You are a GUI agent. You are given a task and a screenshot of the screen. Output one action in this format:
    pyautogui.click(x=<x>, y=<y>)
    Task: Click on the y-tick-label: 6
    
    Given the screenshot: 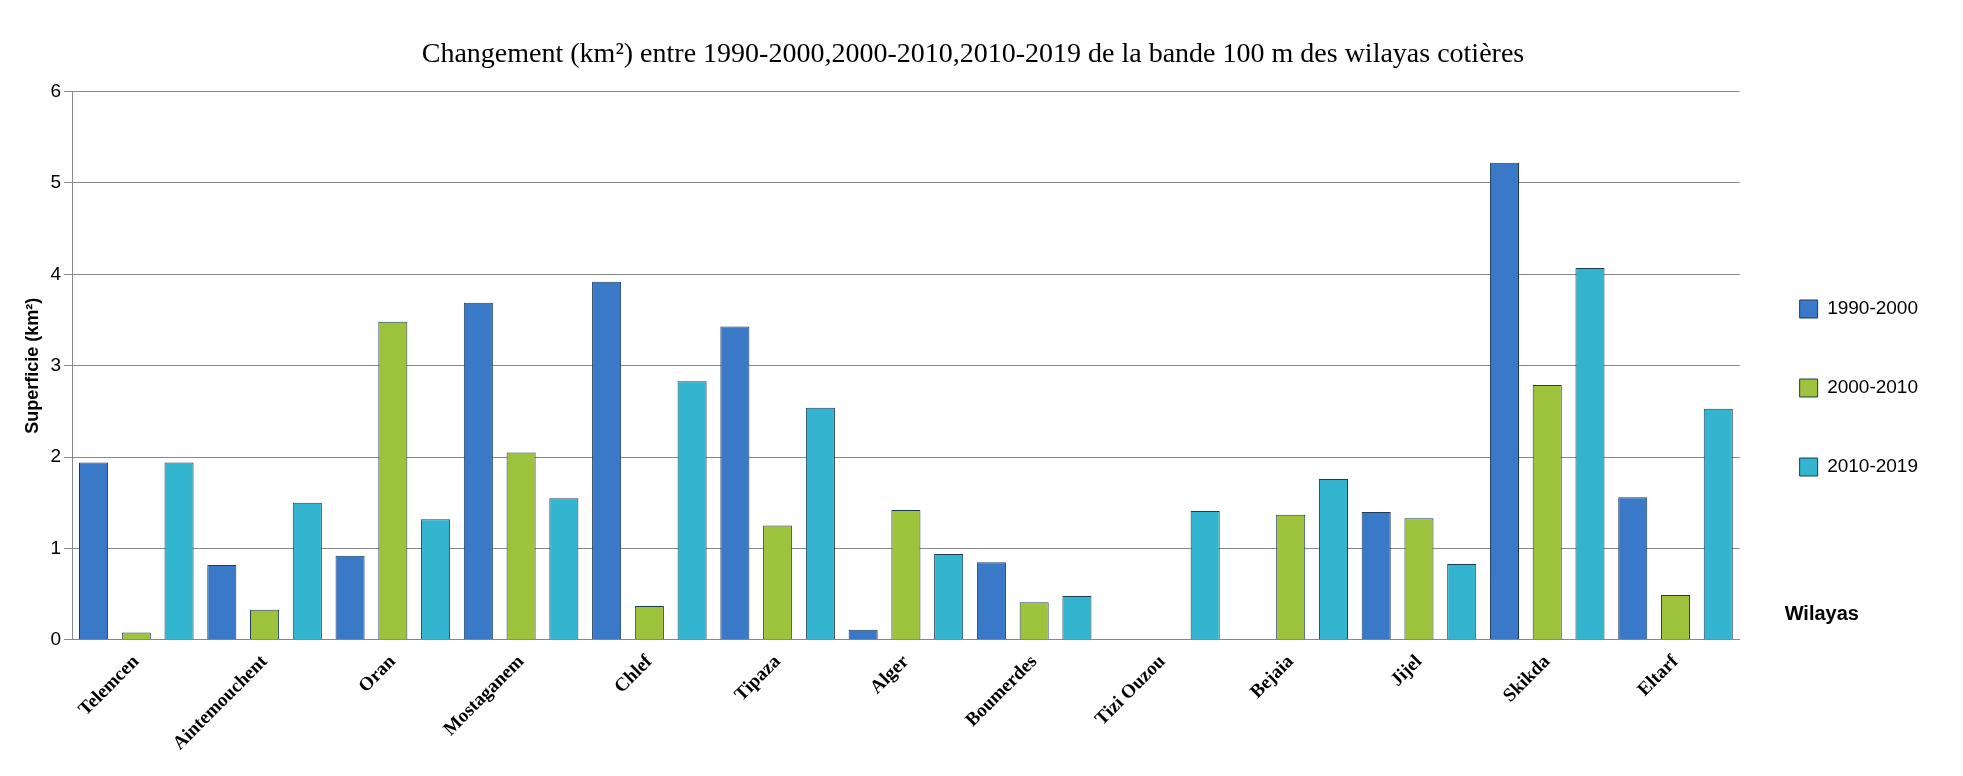 What is the action you would take?
    pyautogui.click(x=56, y=90)
    